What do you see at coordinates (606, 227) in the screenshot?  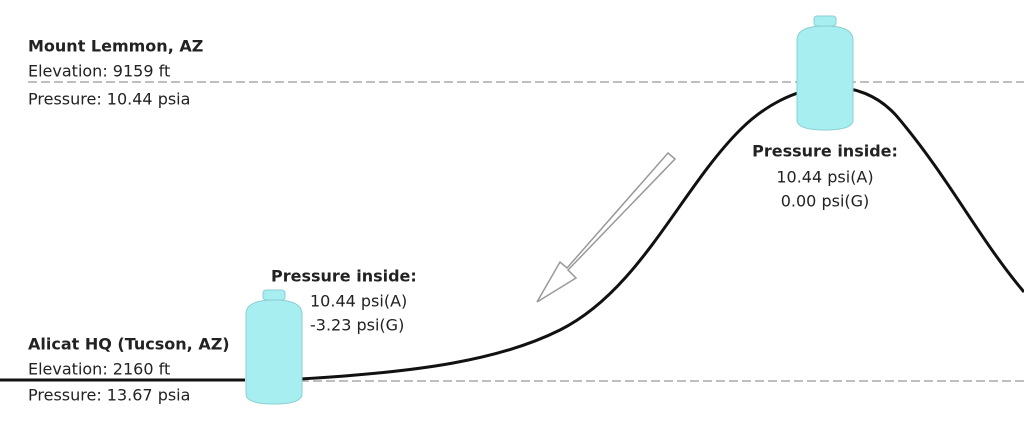 I see `arrow` at bounding box center [606, 227].